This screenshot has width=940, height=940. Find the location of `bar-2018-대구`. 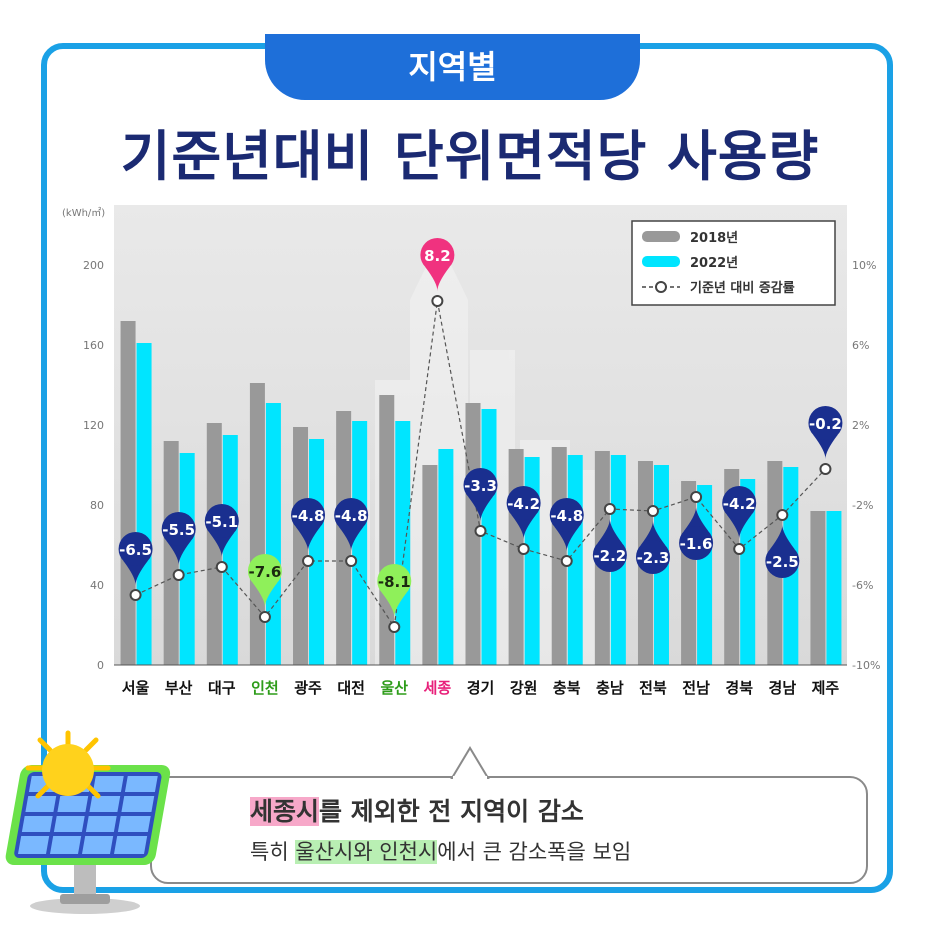

bar-2018-대구 is located at coordinates (214, 544).